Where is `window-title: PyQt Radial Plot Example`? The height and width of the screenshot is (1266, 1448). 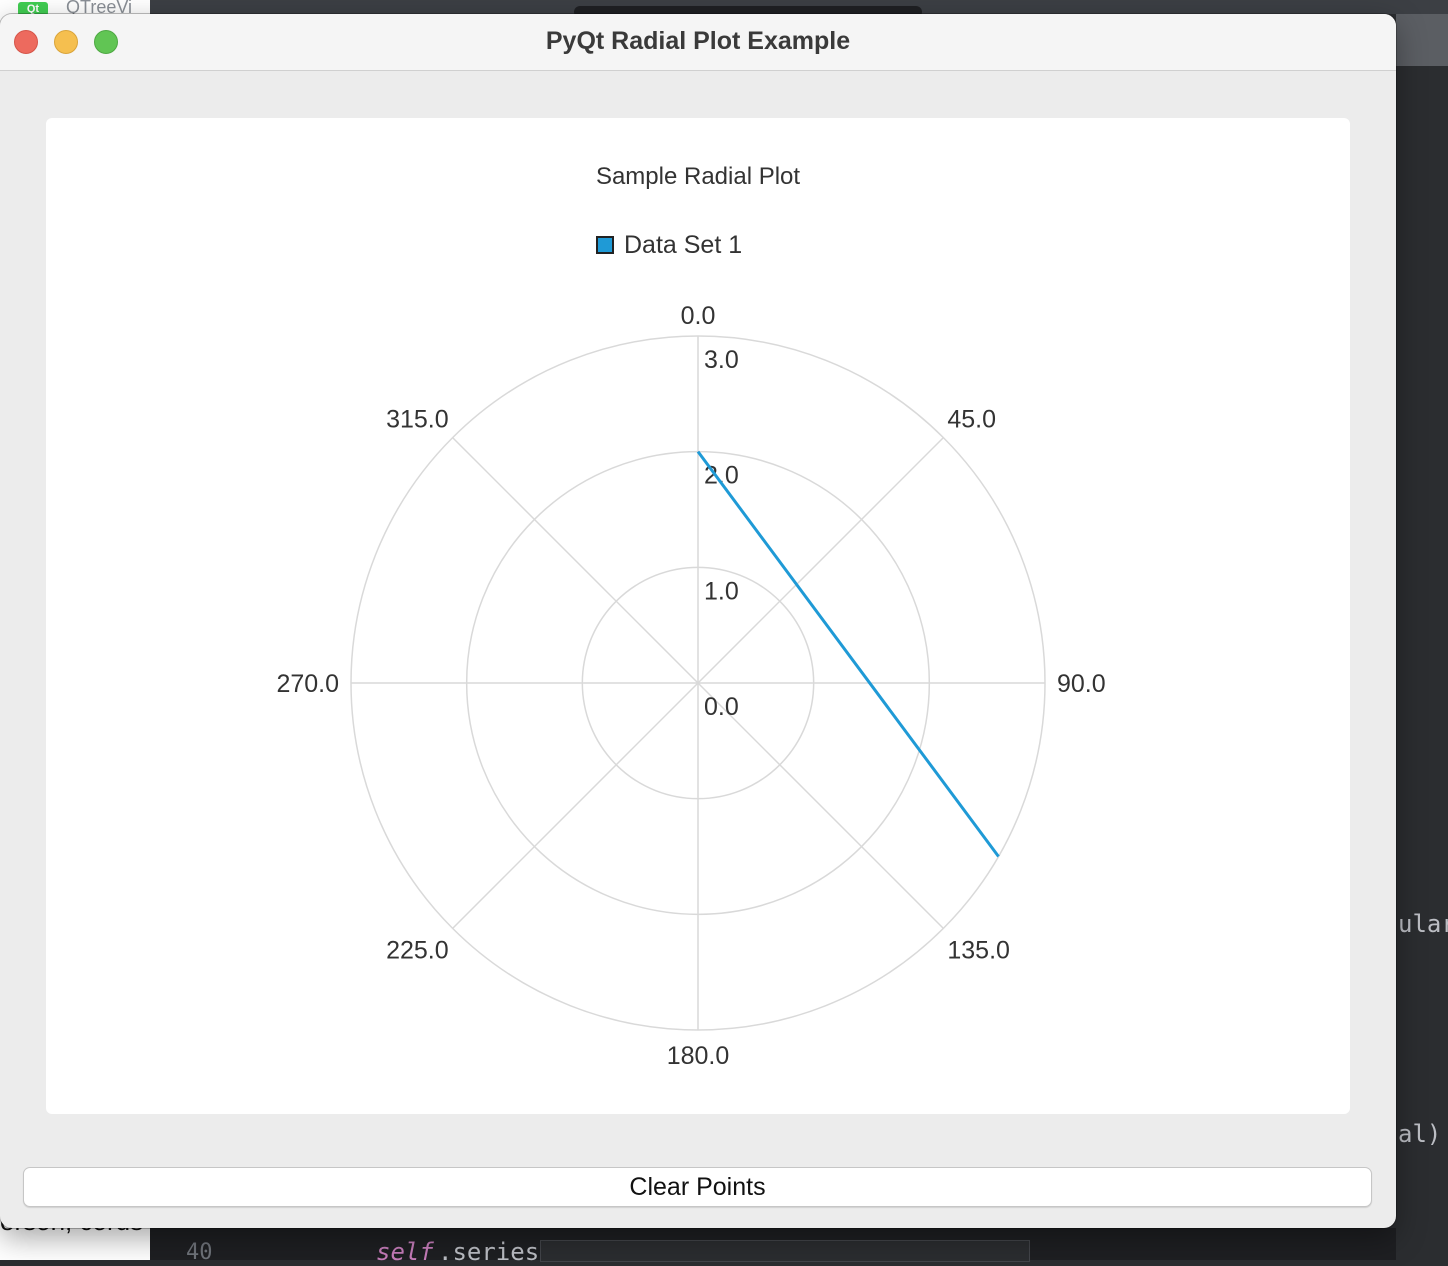 window-title: PyQt Radial Plot Example is located at coordinates (698, 41).